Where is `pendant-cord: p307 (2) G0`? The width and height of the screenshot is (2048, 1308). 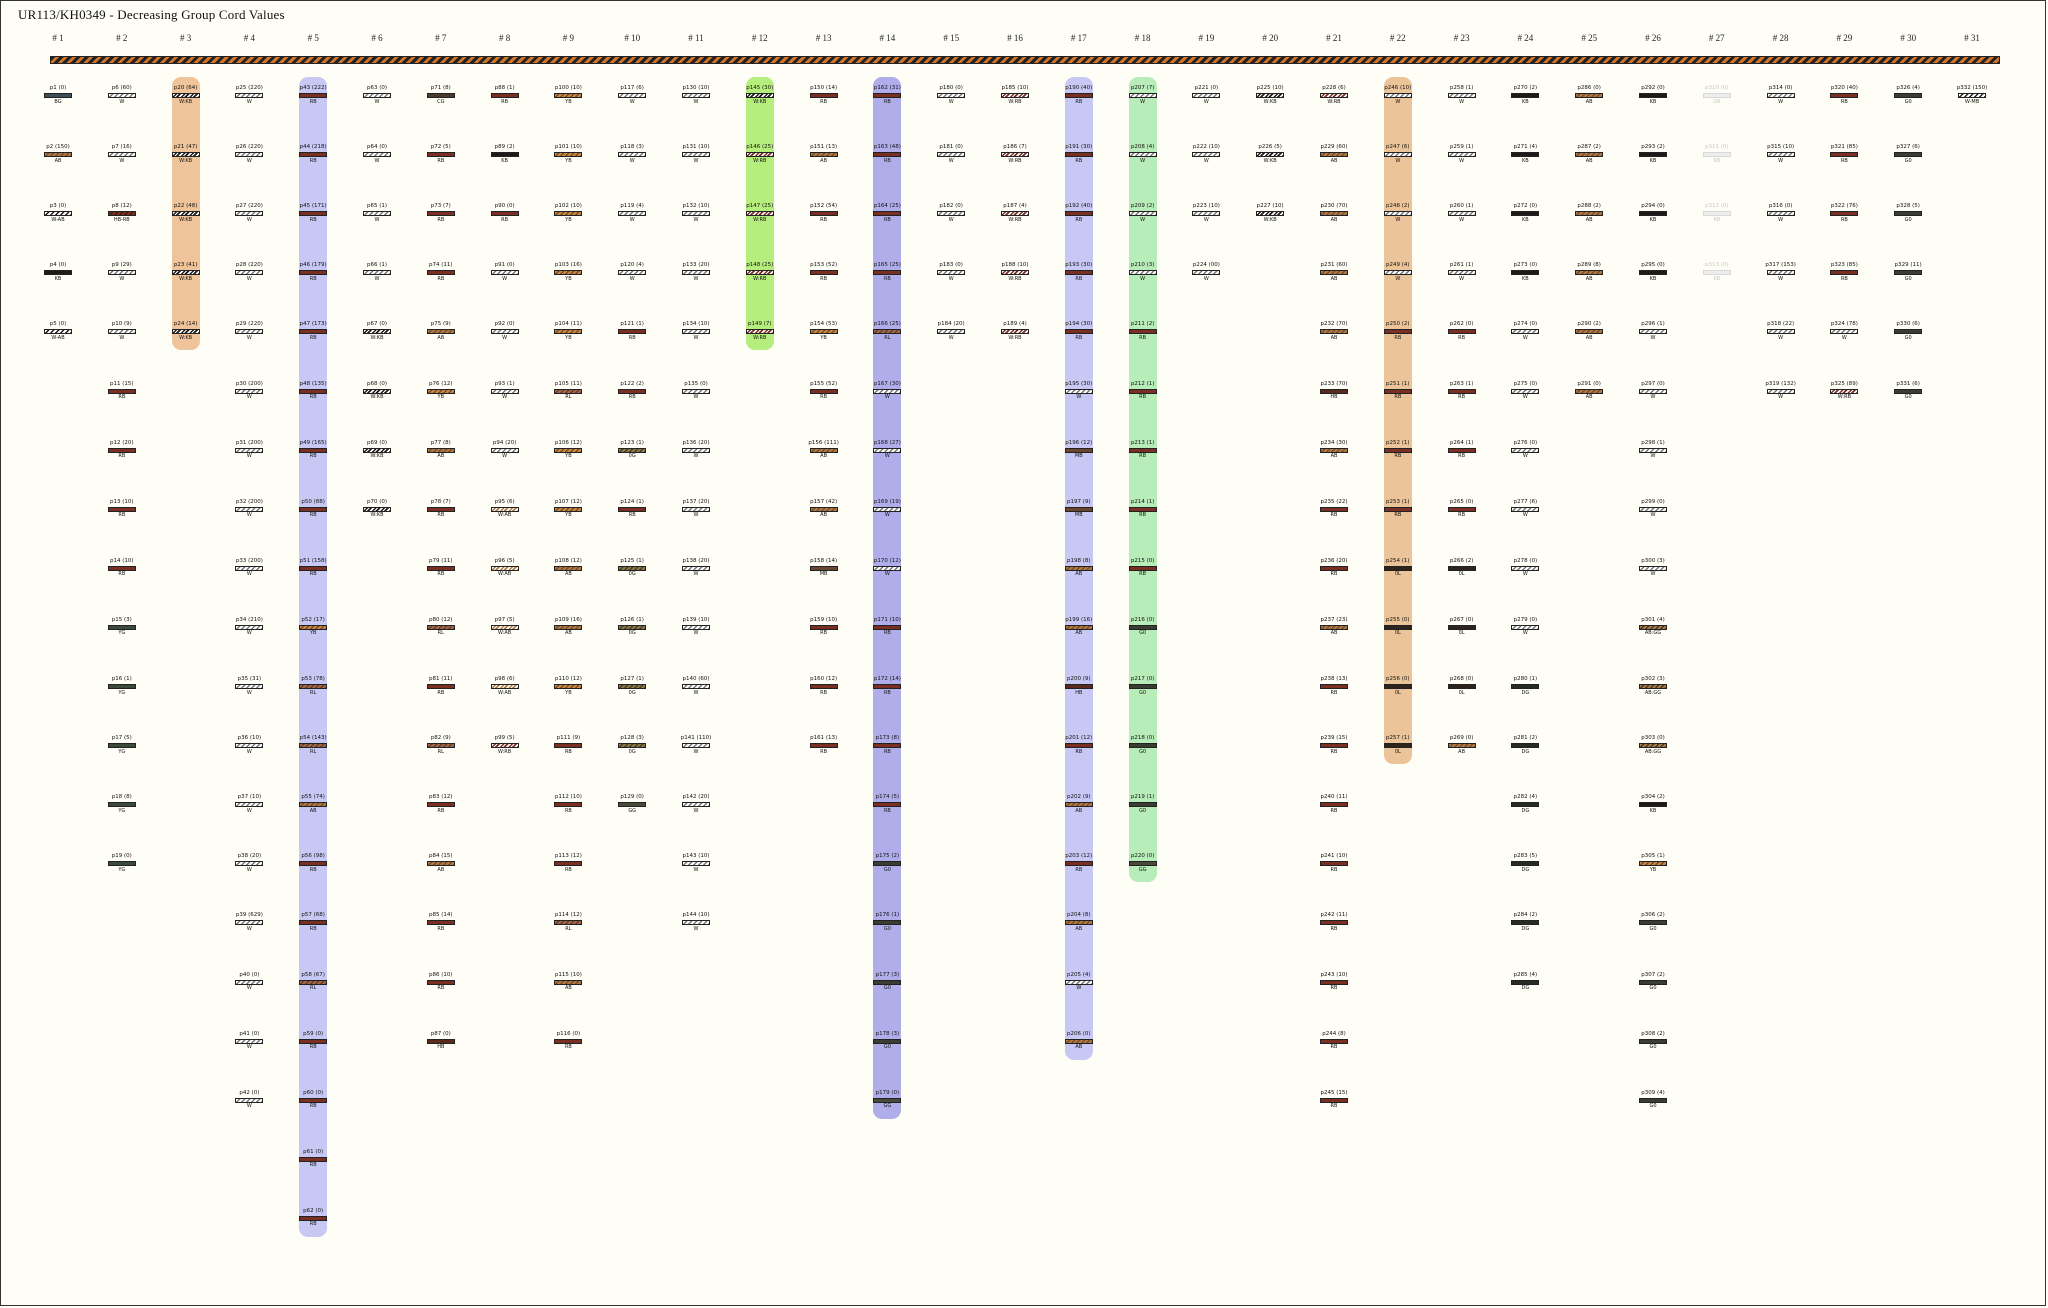
pendant-cord: p307 (2) G0 is located at coordinates (1653, 982).